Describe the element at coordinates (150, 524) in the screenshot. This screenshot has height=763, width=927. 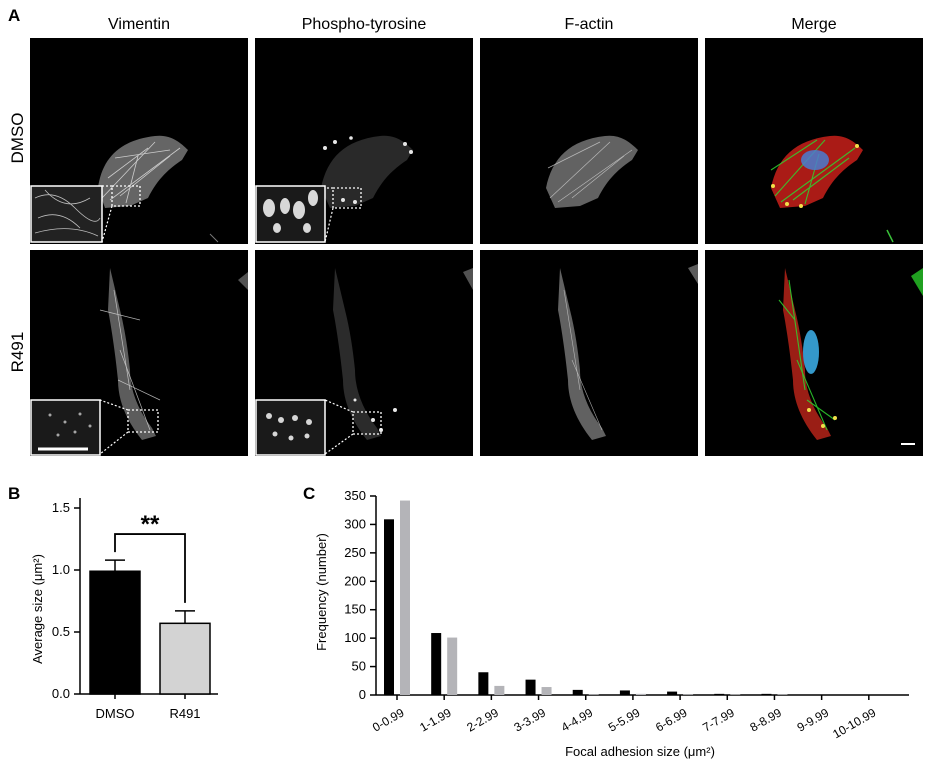
I see `chart-b-significance-label: **` at that location.